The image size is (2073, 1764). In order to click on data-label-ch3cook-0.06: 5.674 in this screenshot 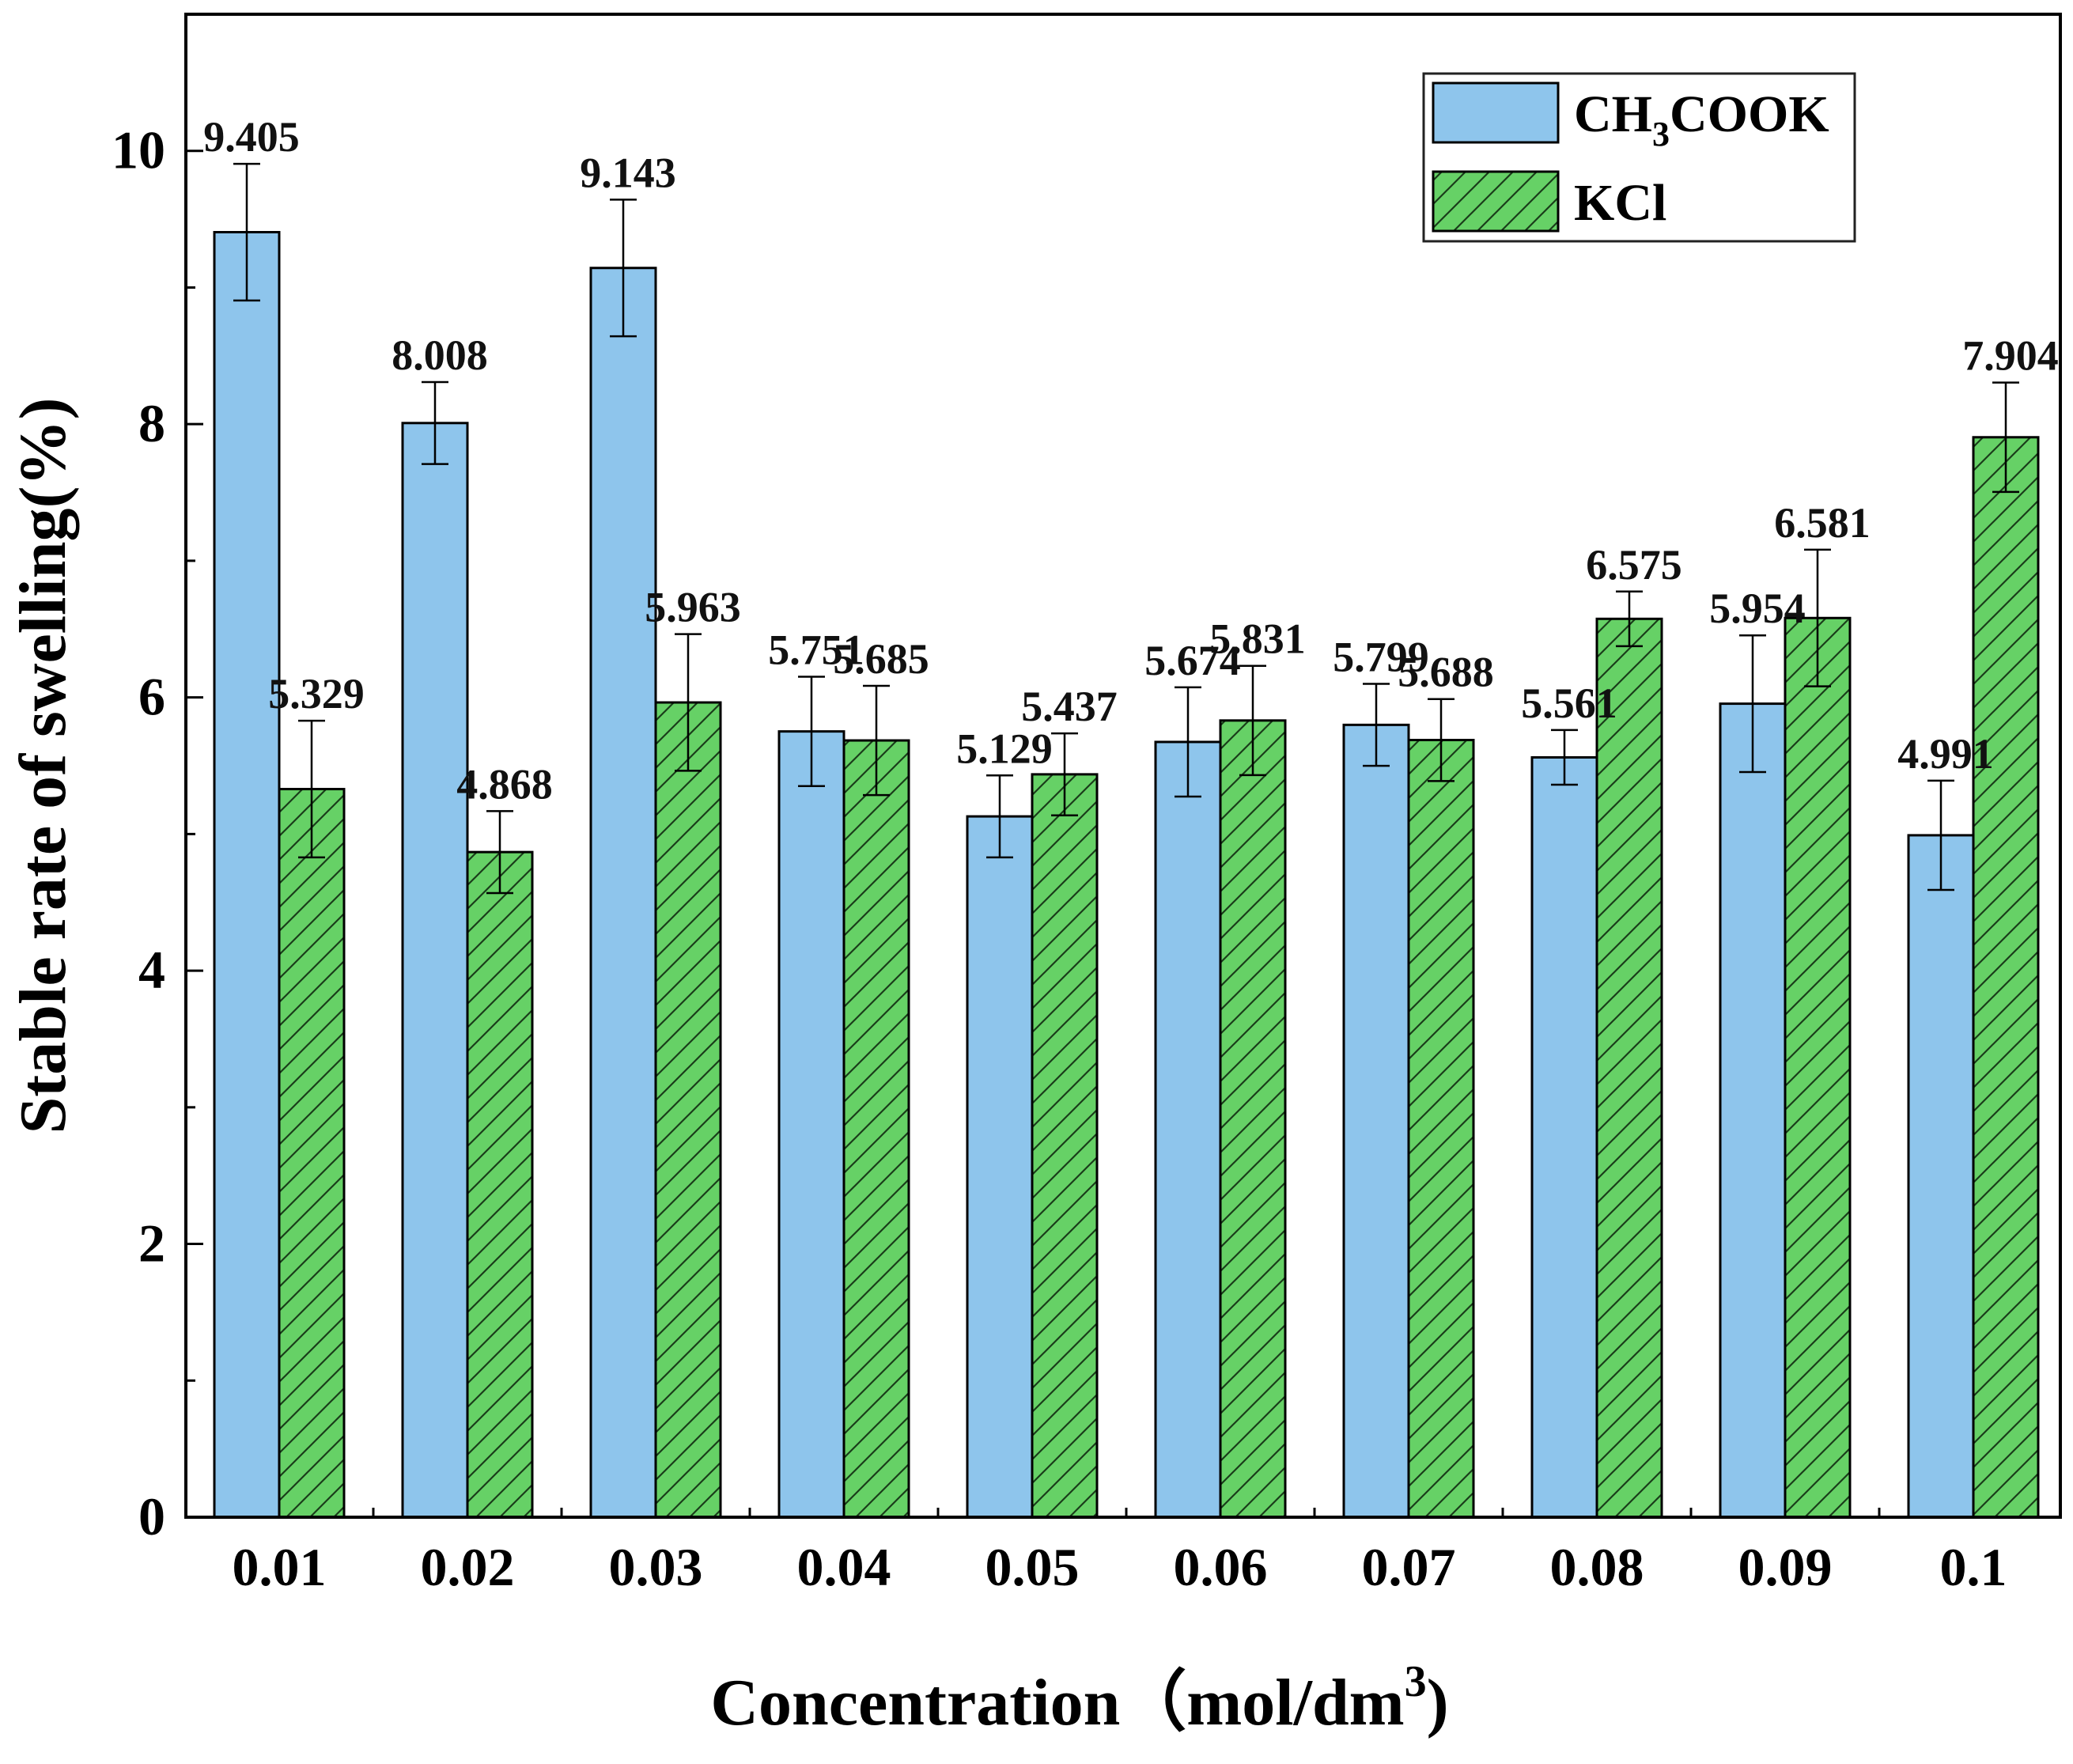, I will do `click(1192, 661)`.